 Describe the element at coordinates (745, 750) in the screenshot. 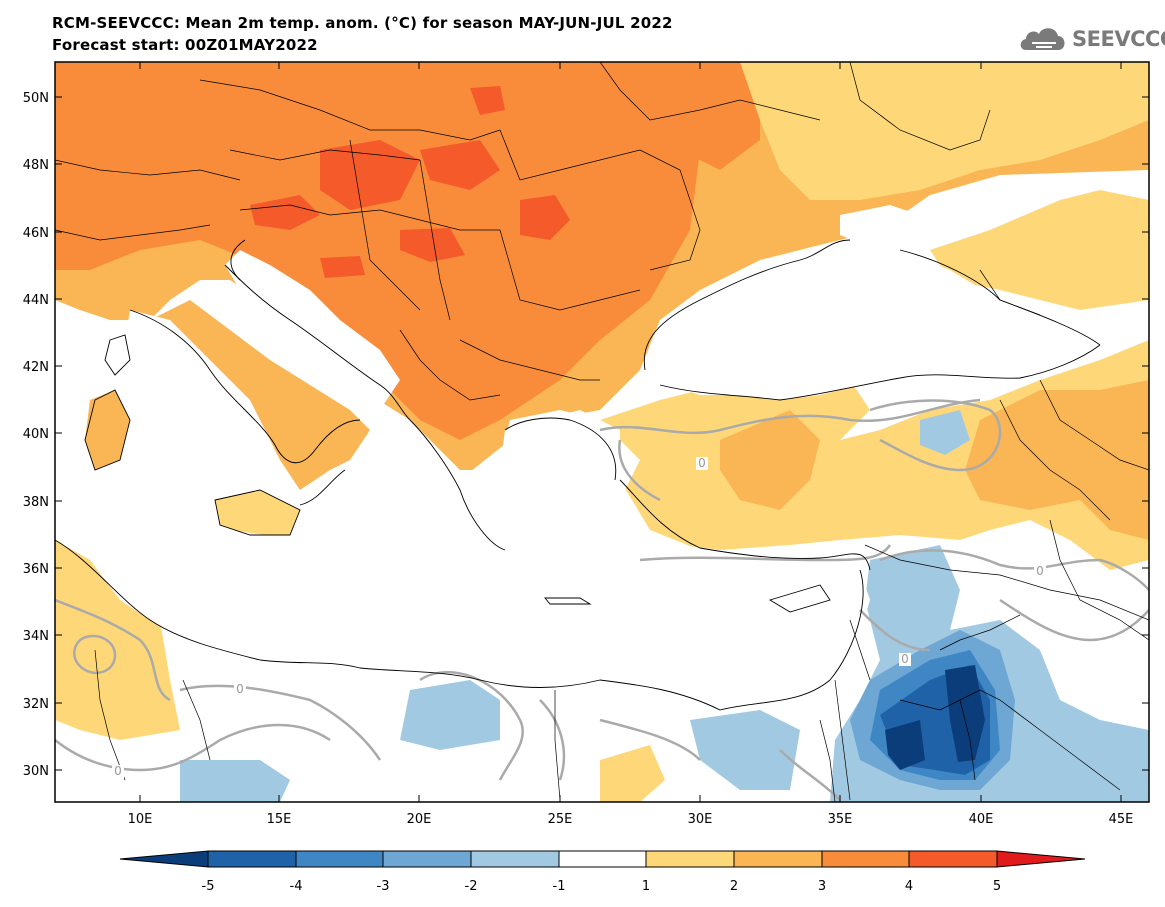

I see `anomaly-blue-egypt` at that location.